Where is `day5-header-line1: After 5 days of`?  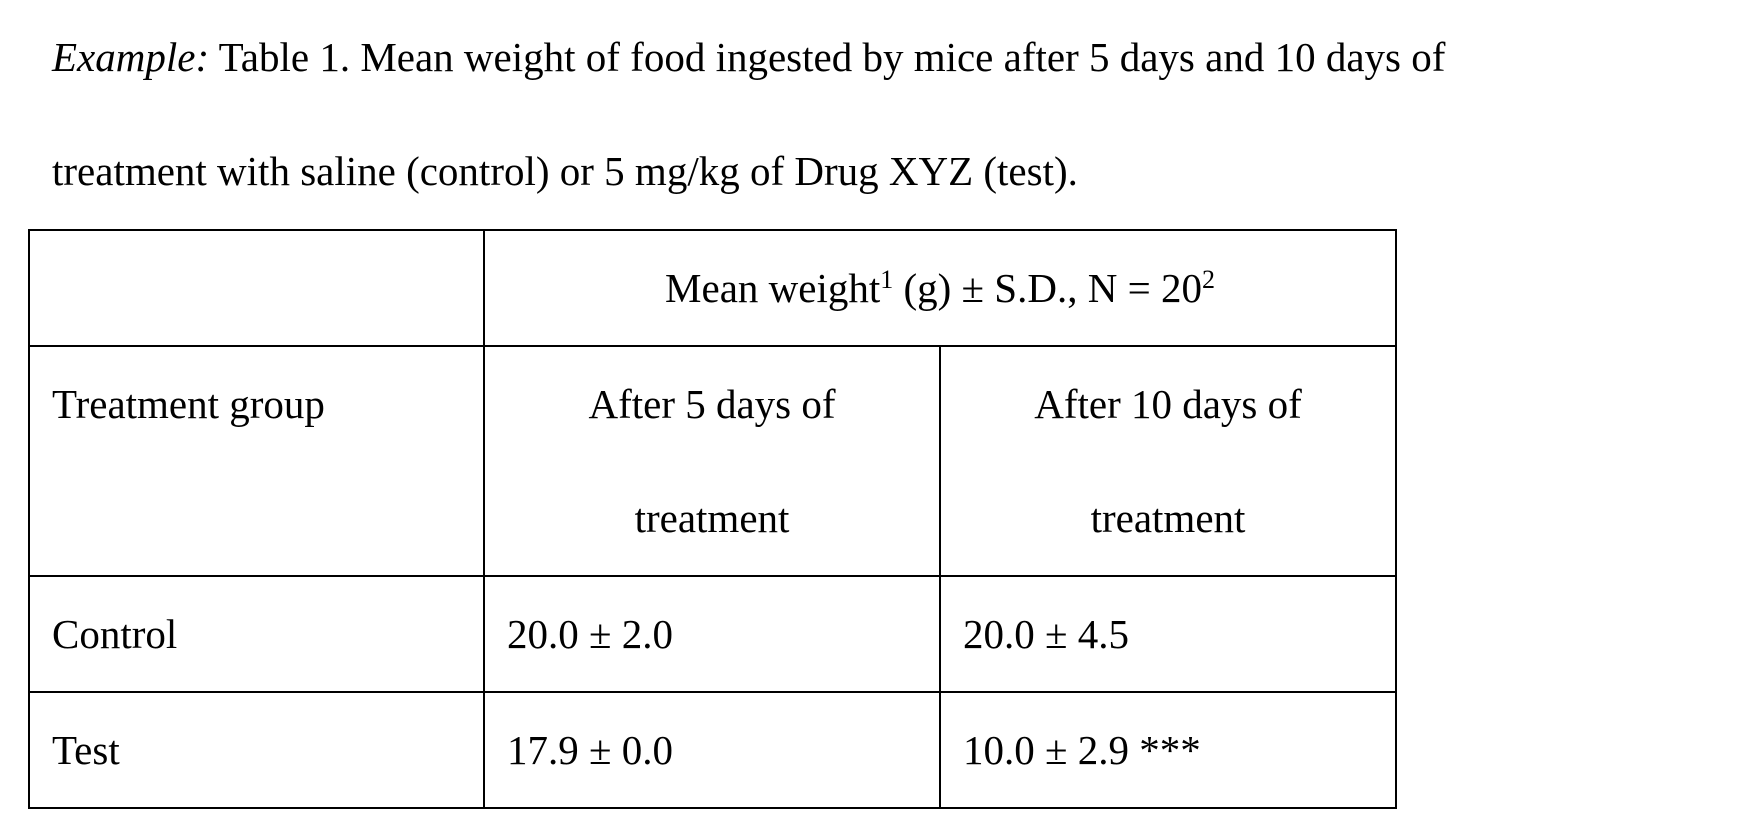 day5-header-line1: After 5 days of is located at coordinates (712, 404).